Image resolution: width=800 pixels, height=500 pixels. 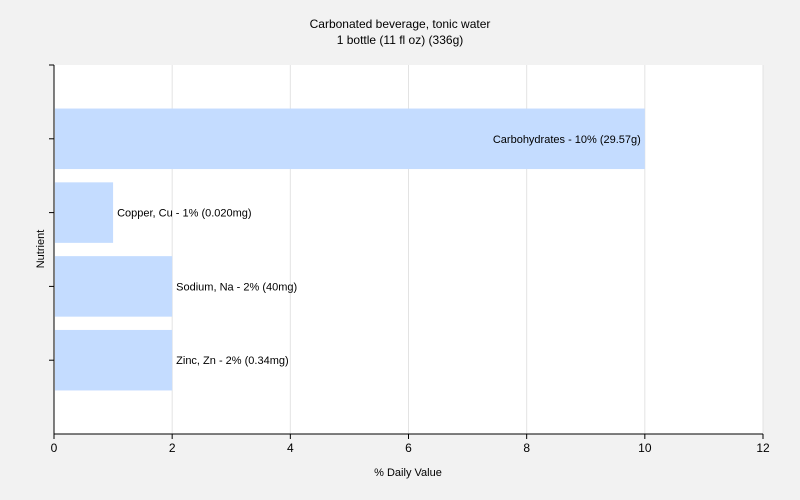 I want to click on x-tick-label: 8, so click(x=526, y=448).